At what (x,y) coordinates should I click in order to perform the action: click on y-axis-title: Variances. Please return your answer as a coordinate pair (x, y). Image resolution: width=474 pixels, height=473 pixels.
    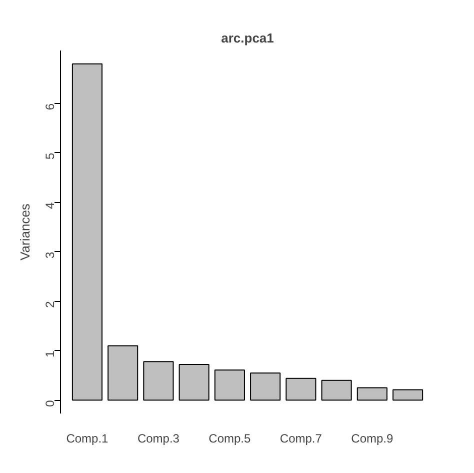
    Looking at the image, I should click on (25, 231).